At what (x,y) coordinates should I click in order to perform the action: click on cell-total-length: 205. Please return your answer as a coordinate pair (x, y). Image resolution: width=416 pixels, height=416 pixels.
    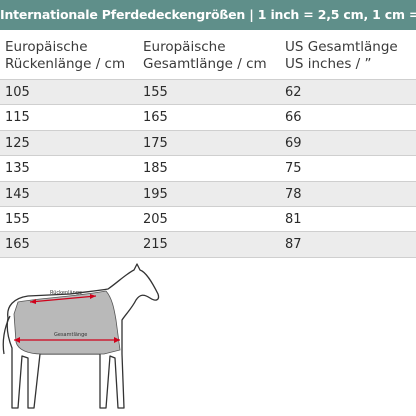
    Looking at the image, I should click on (155, 219).